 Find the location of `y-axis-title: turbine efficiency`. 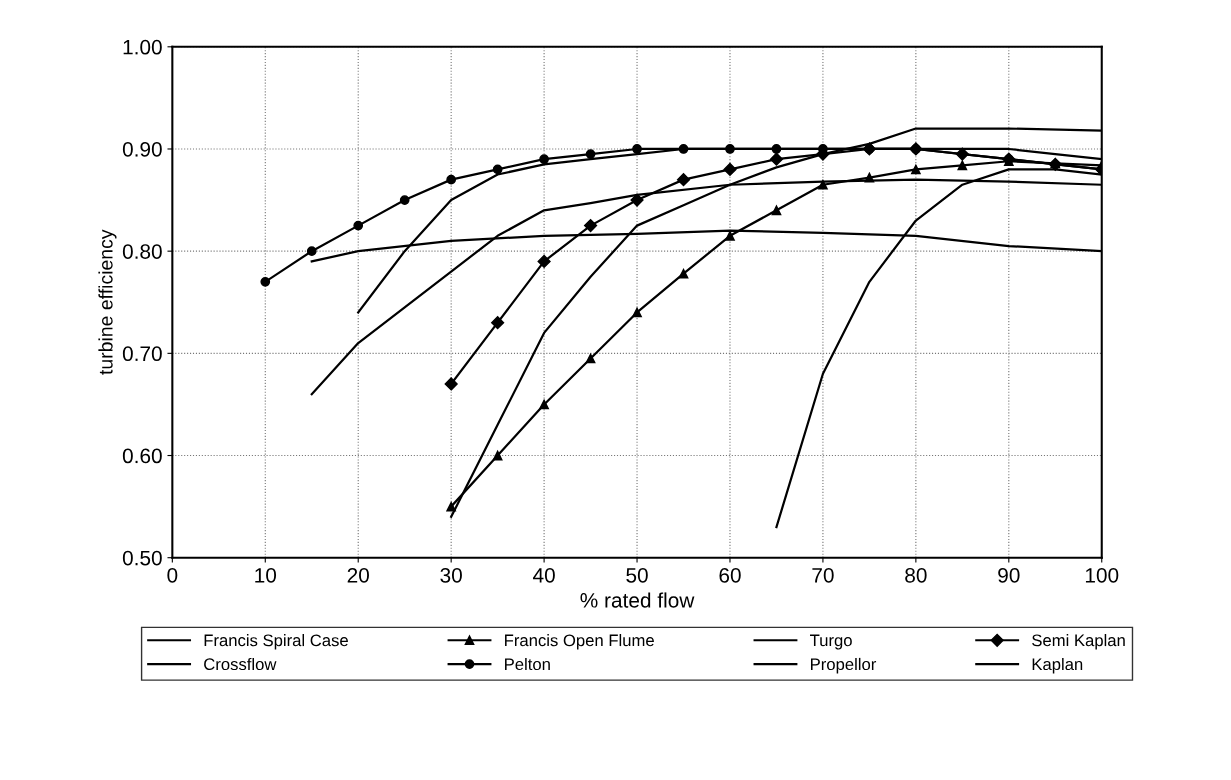

y-axis-title: turbine efficiency is located at coordinates (107, 302).